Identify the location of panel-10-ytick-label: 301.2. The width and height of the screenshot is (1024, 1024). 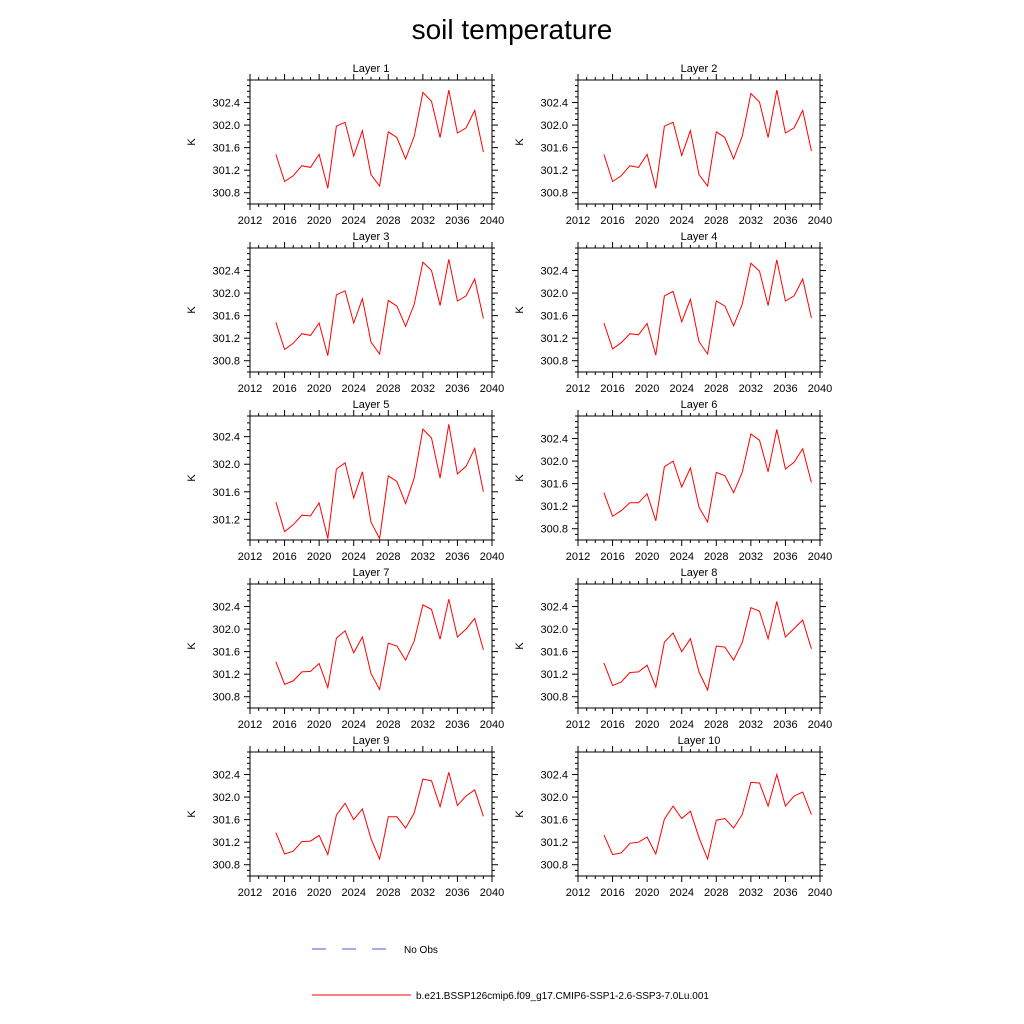
(554, 843).